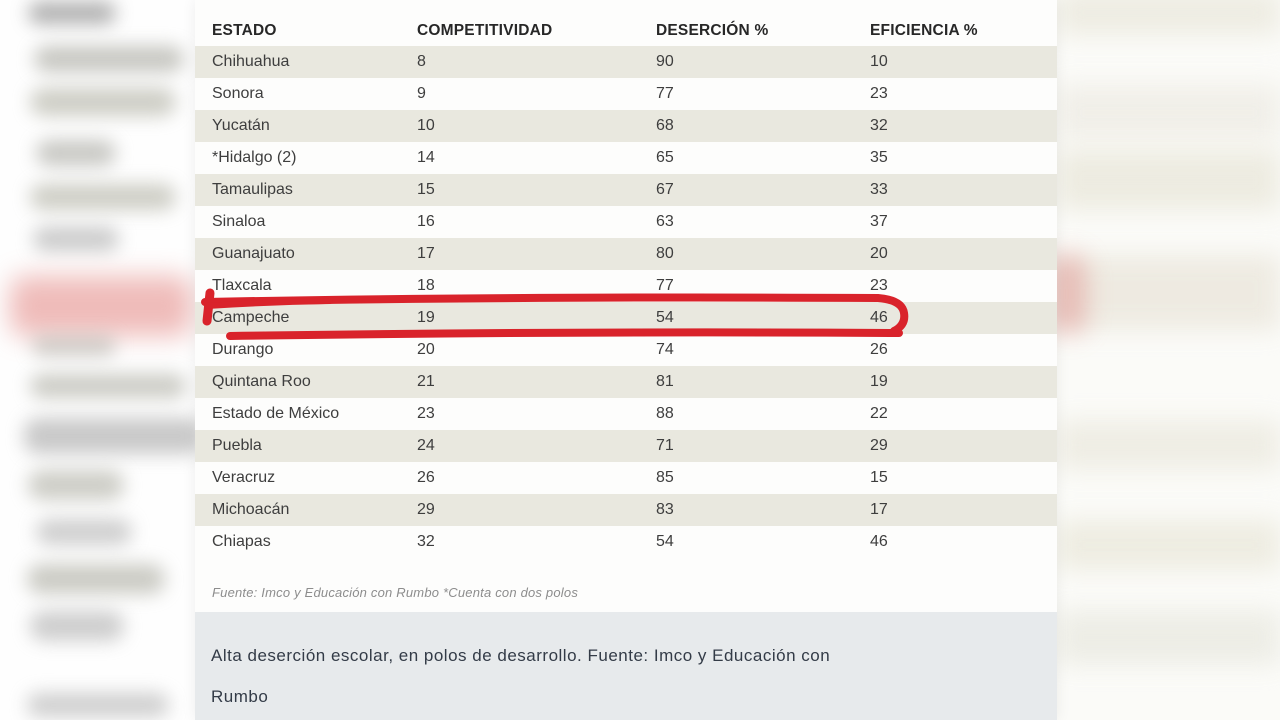 Image resolution: width=1280 pixels, height=720 pixels. What do you see at coordinates (242, 285) in the screenshot?
I see `table-cell: Tlaxcala` at bounding box center [242, 285].